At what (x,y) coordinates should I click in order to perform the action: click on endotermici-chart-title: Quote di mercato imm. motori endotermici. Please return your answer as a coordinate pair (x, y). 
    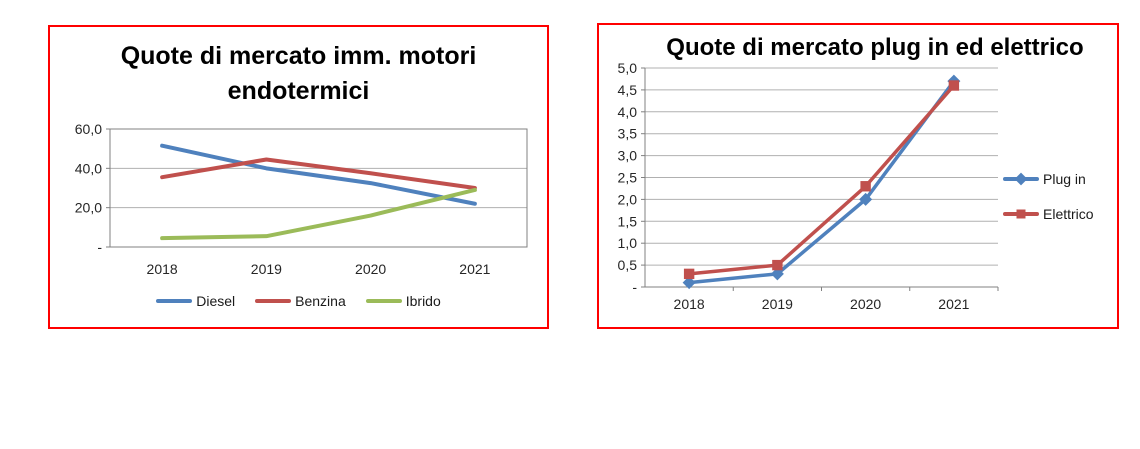
    Looking at the image, I should click on (298, 73).